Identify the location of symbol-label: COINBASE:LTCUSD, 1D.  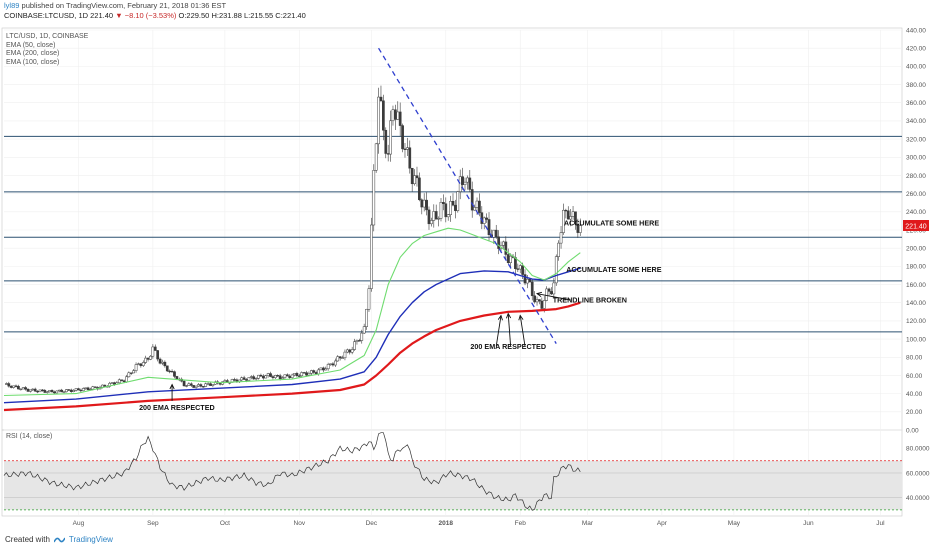
(46, 15).